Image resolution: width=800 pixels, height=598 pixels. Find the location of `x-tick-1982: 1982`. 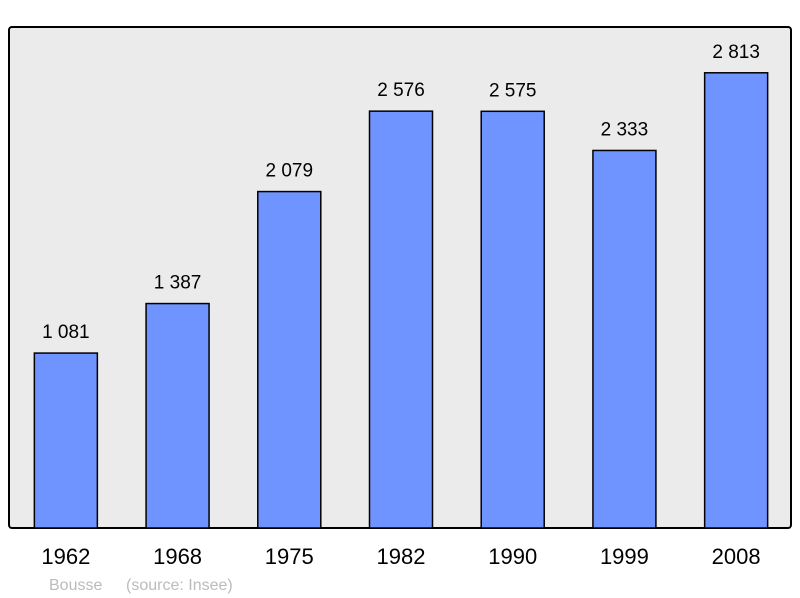

x-tick-1982: 1982 is located at coordinates (401, 556).